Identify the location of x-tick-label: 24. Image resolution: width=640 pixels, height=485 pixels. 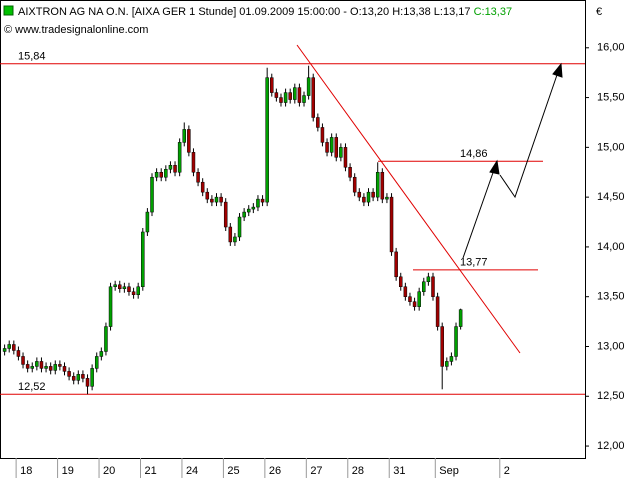
(192, 471).